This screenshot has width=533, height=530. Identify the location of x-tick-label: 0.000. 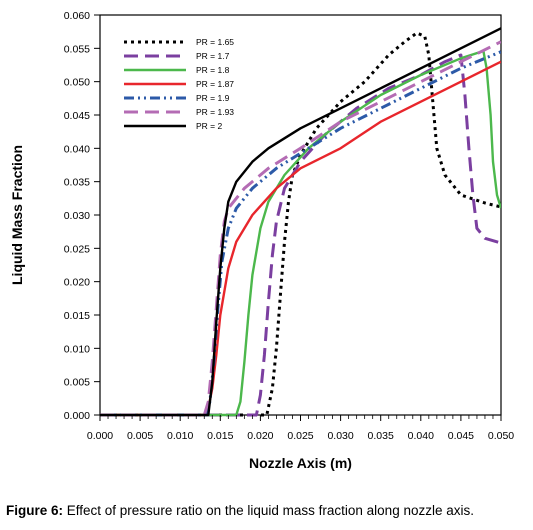
(100, 436).